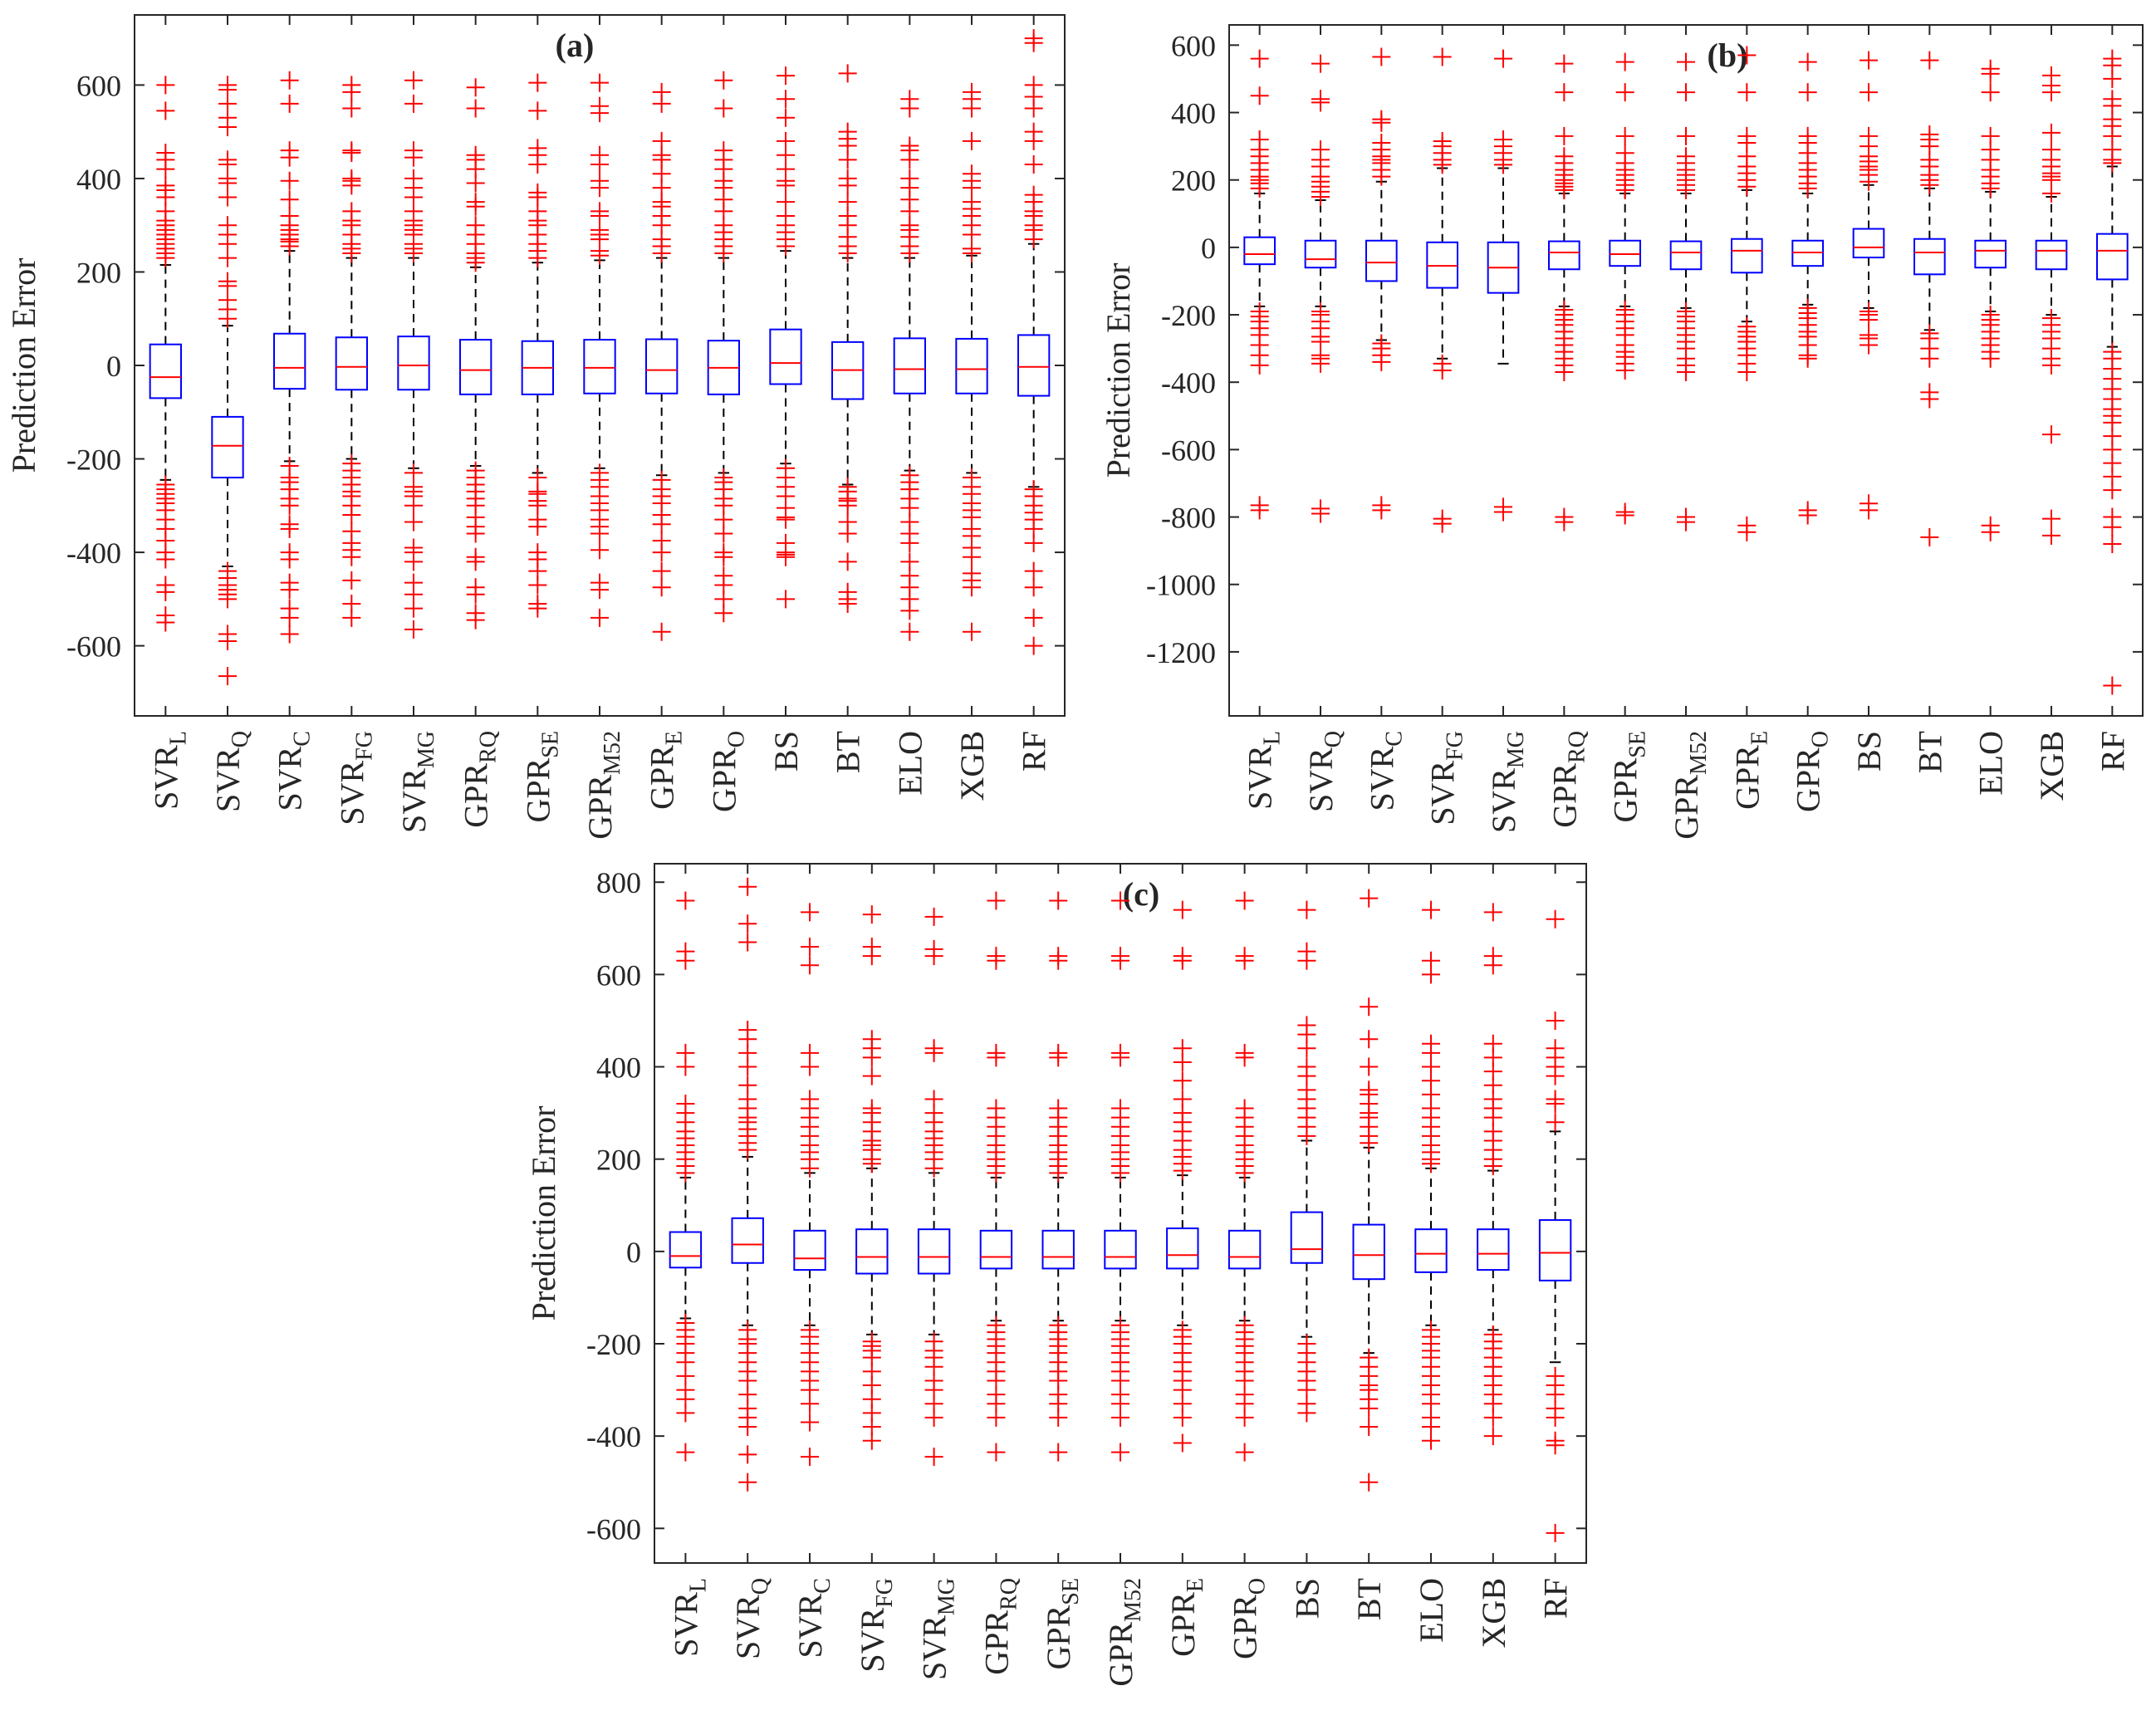  Describe the element at coordinates (786, 393) in the screenshot. I see `box-11: BS` at that location.